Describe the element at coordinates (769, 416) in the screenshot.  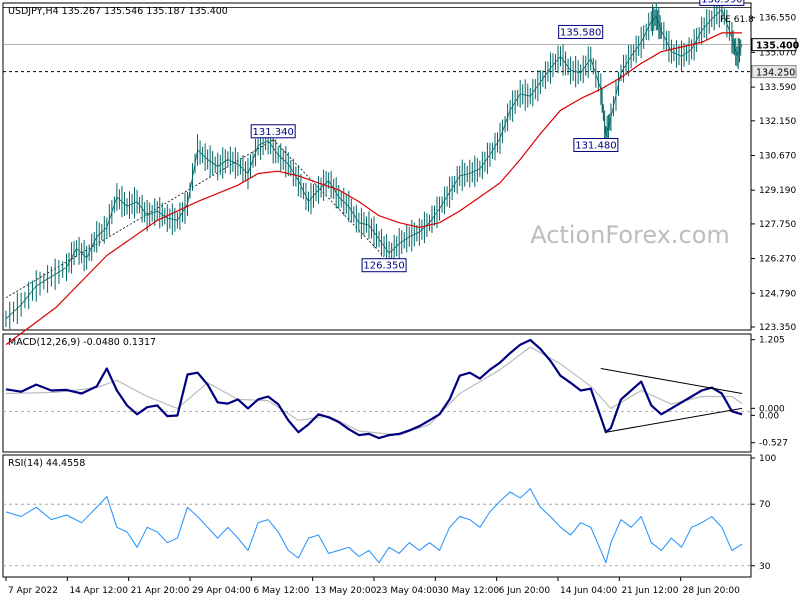
I see `macd-y-tick-label: 0.00` at that location.